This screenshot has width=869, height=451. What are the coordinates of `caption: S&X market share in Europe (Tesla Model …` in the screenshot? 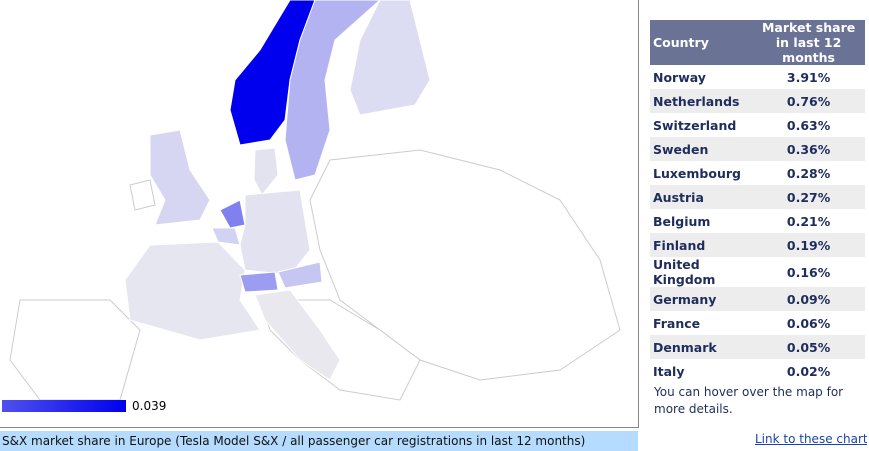 It's located at (319, 441).